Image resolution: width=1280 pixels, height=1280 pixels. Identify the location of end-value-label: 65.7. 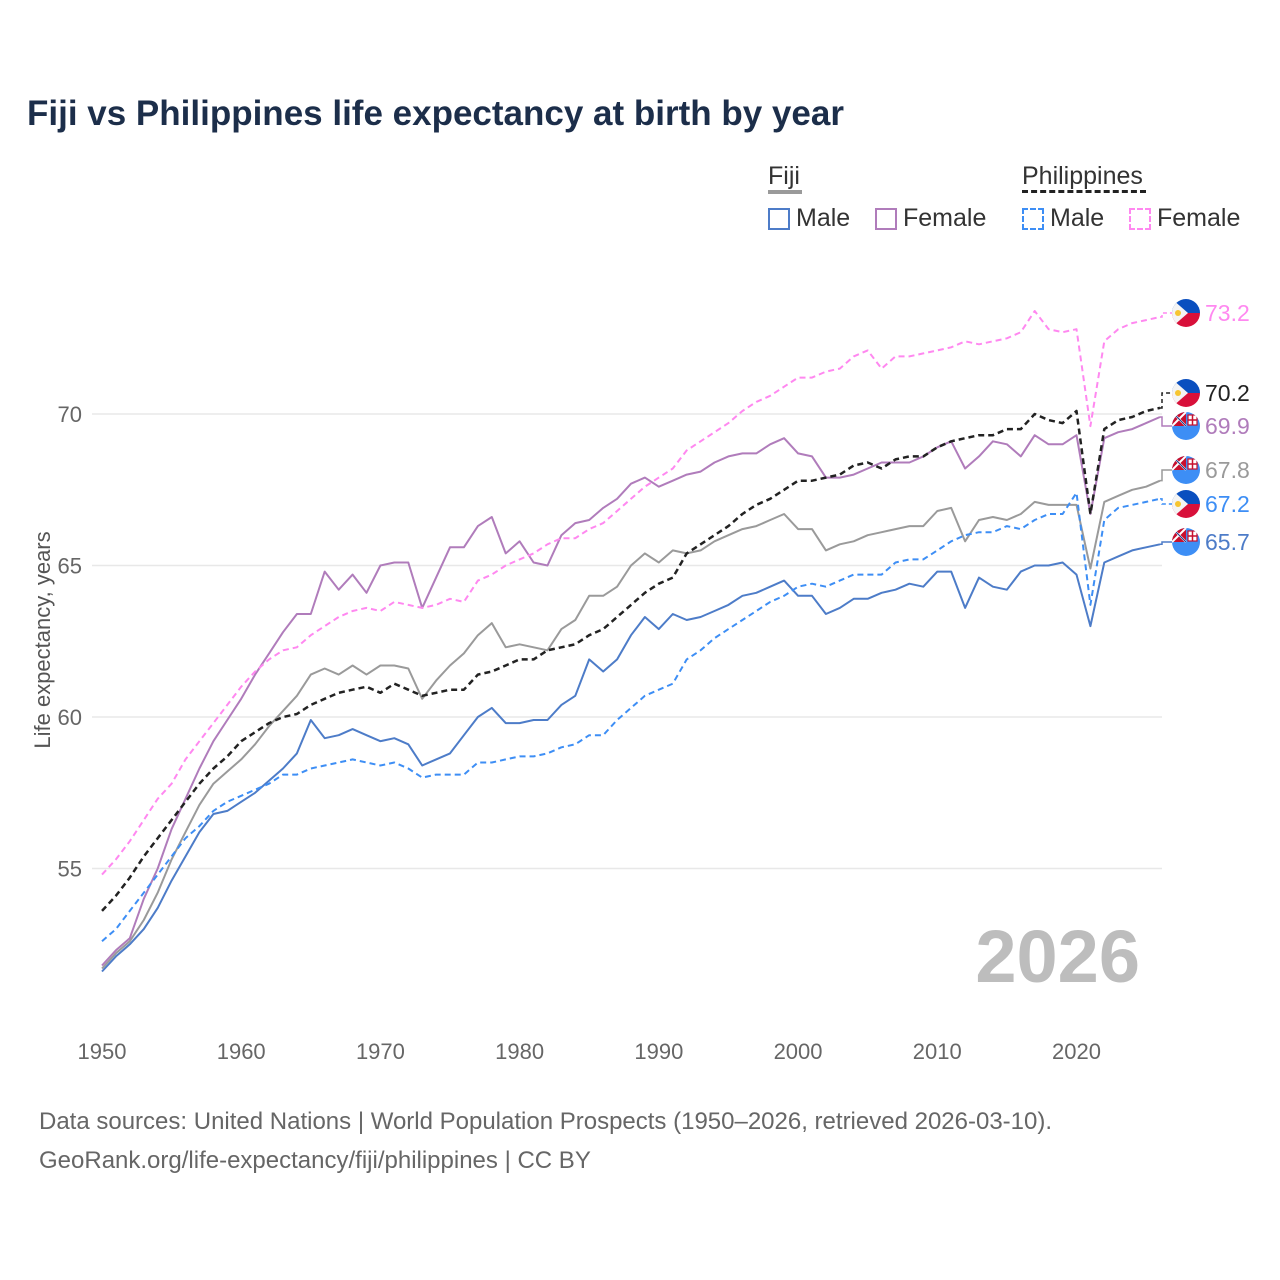
(1227, 542).